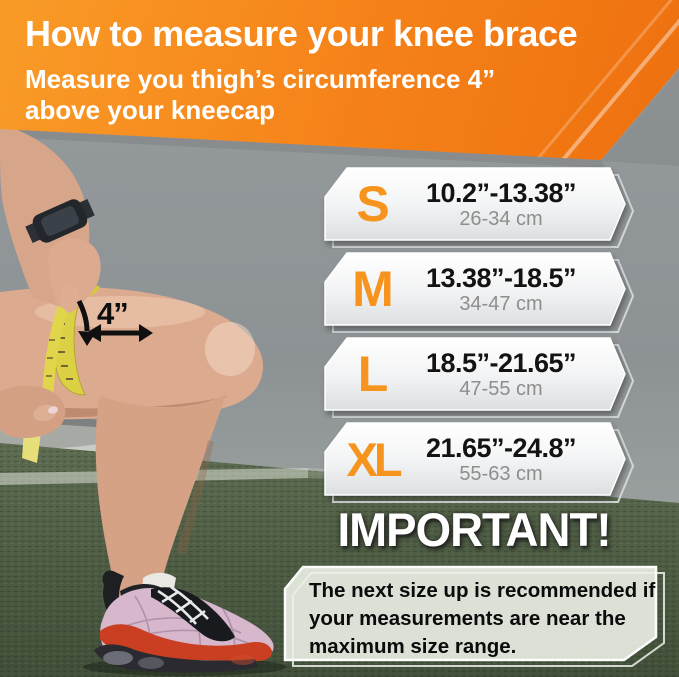 This screenshot has height=677, width=679. I want to click on size-letter: XL, so click(374, 459).